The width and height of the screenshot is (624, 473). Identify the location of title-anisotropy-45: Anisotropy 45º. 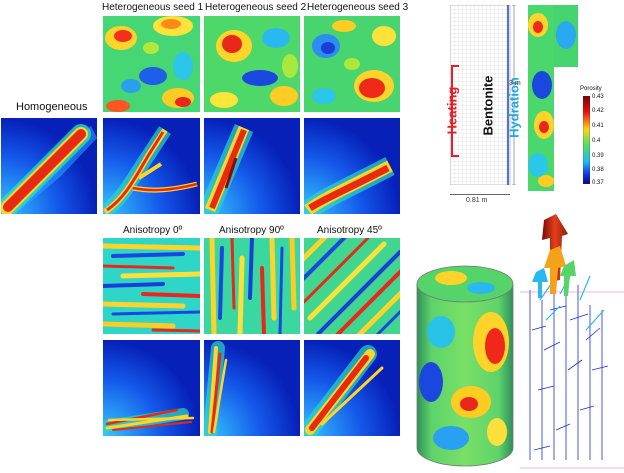
(349, 230).